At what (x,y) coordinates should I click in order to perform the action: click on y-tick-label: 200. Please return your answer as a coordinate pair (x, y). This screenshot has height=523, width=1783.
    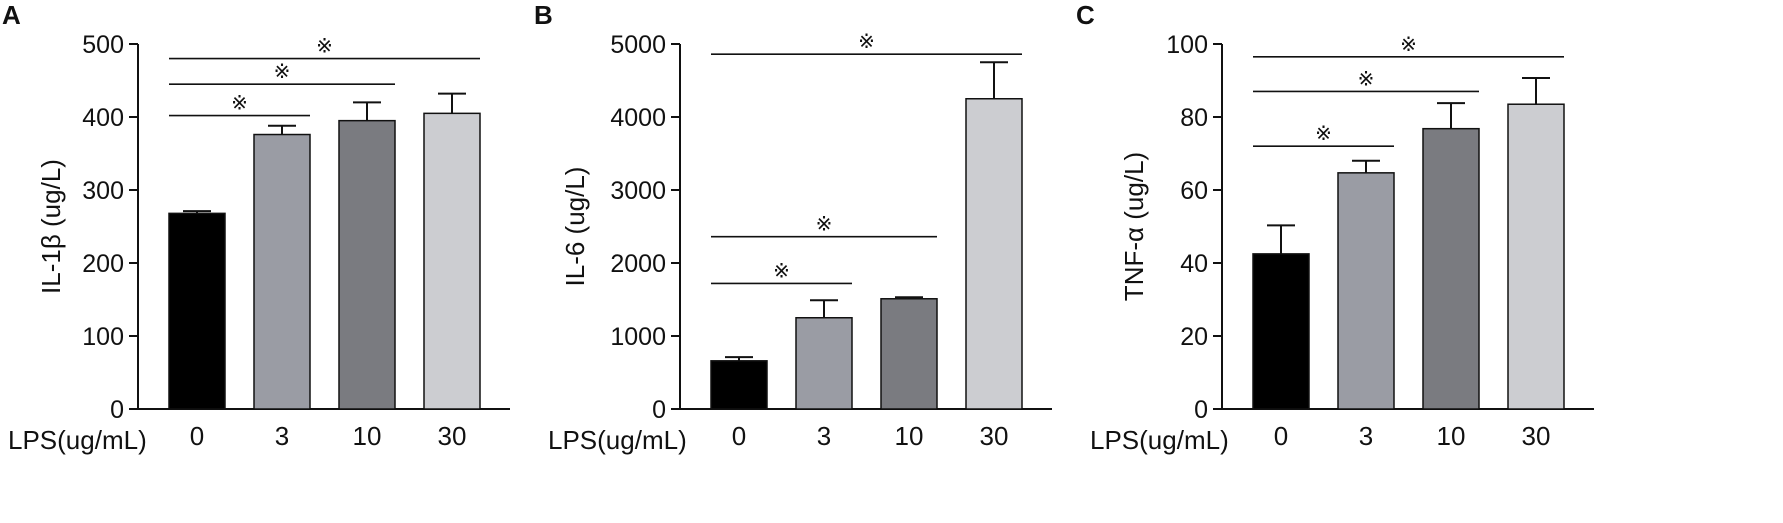
    Looking at the image, I should click on (103, 264).